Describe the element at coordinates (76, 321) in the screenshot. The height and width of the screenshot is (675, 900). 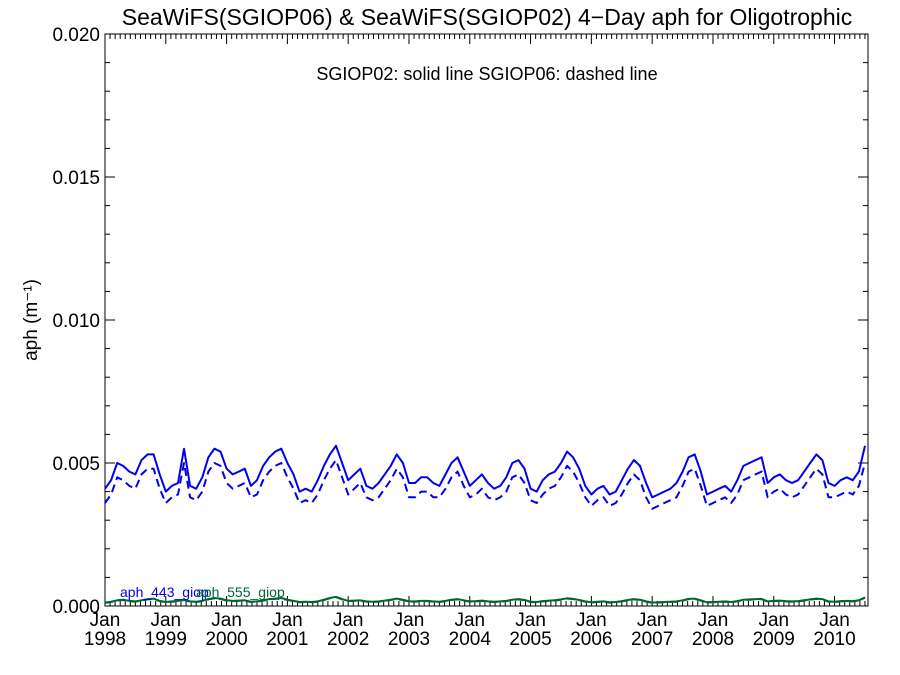
I see `y-tick-label: 0.010` at that location.